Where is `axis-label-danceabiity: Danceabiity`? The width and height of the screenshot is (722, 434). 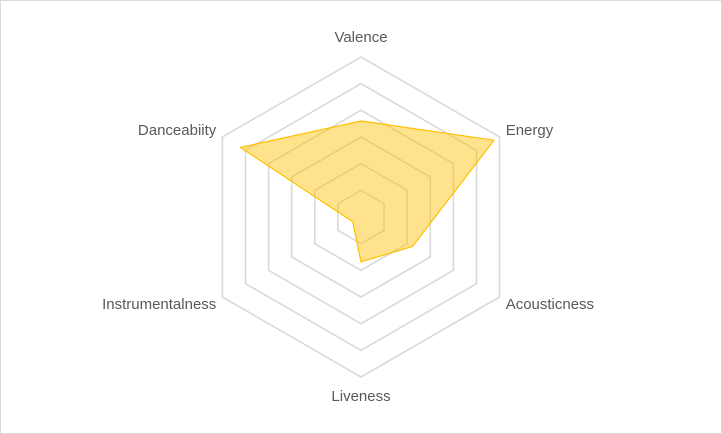
axis-label-danceabiity: Danceabiity is located at coordinates (177, 130).